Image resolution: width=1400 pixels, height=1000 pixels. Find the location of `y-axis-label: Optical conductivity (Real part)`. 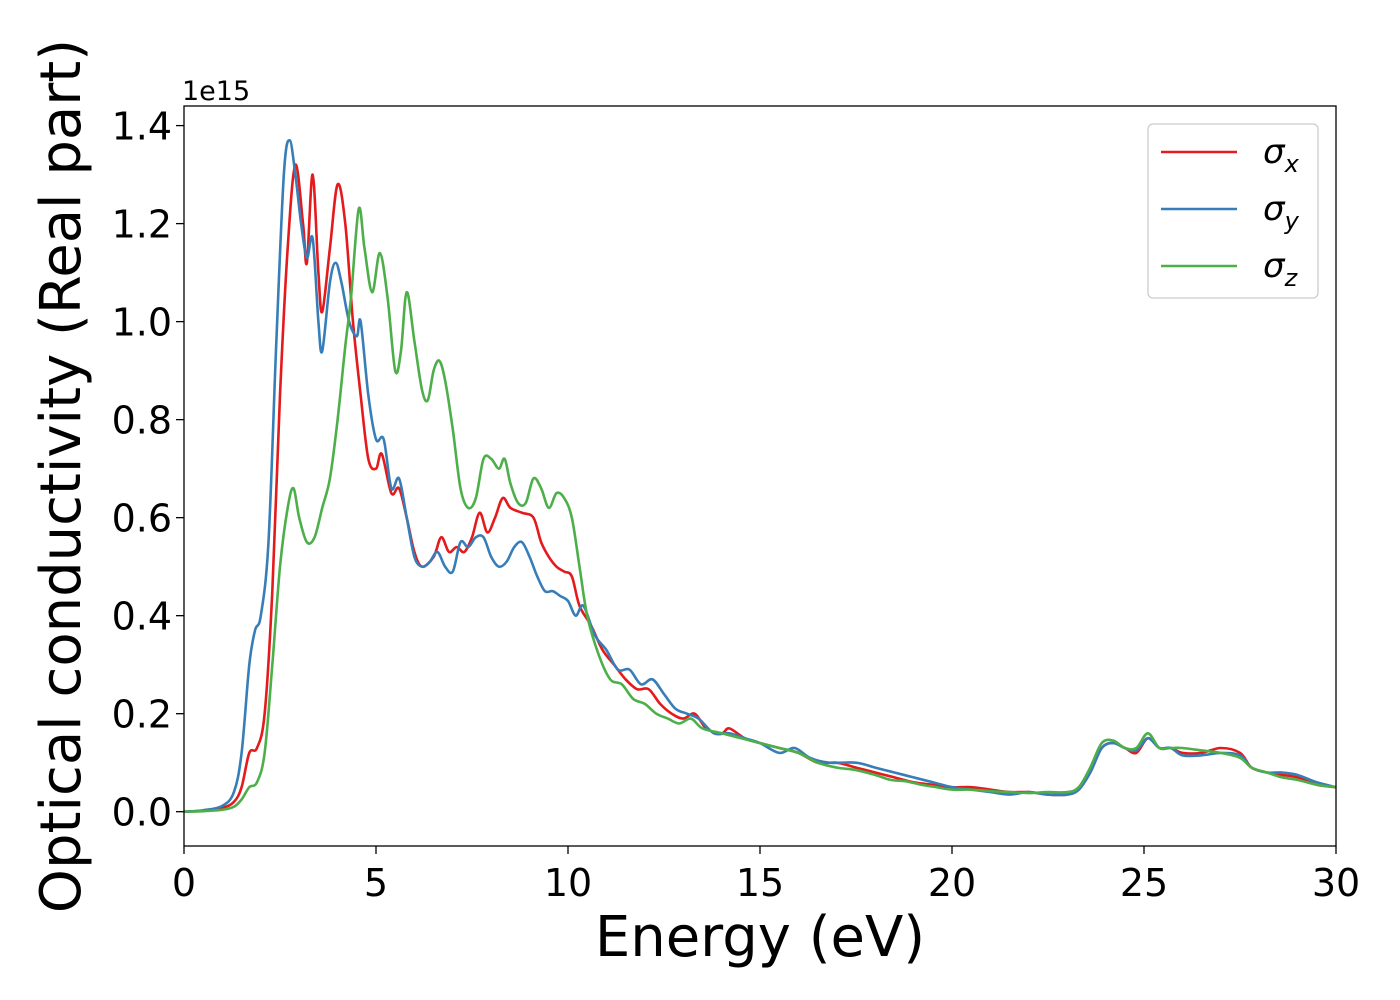

y-axis-label: Optical conductivity (Real part) is located at coordinates (61, 476).